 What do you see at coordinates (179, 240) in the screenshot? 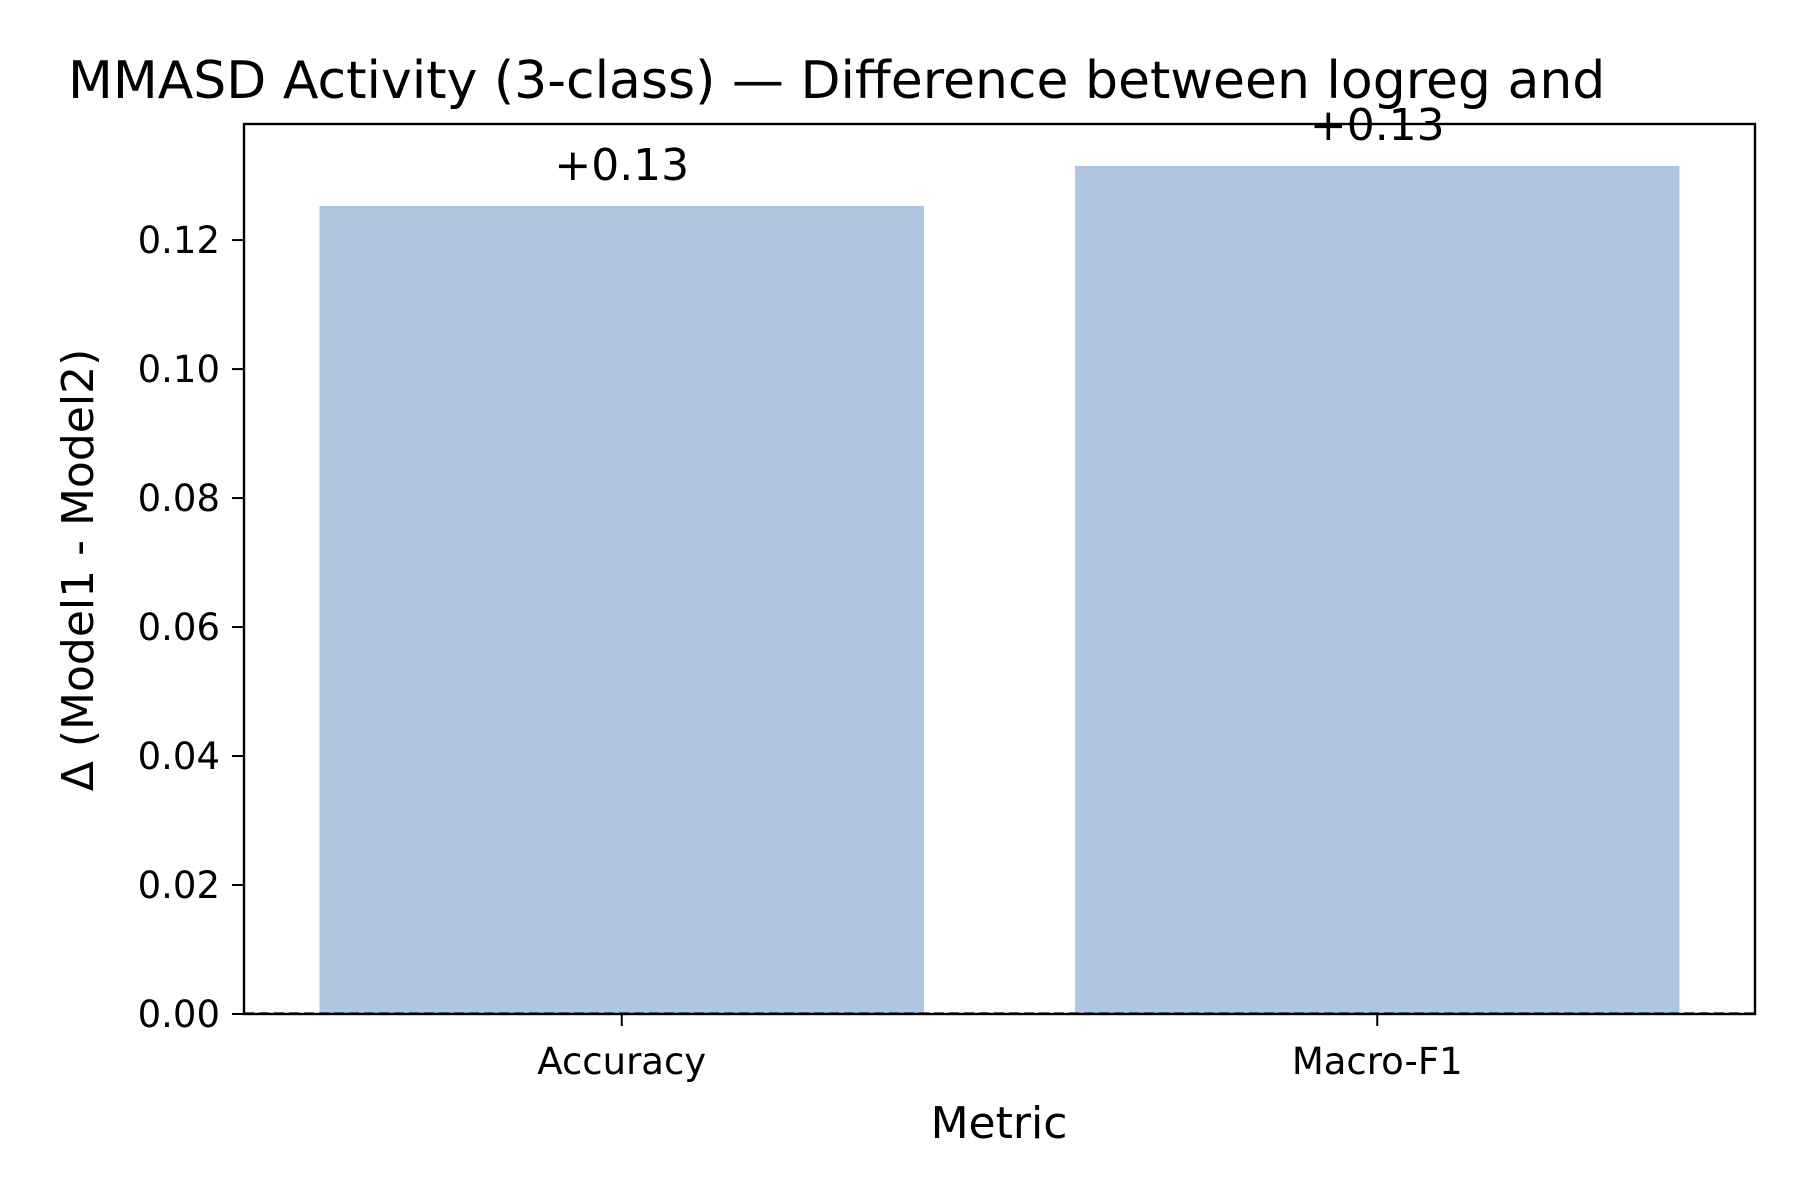
I see `y-tick-label: 0.12` at bounding box center [179, 240].